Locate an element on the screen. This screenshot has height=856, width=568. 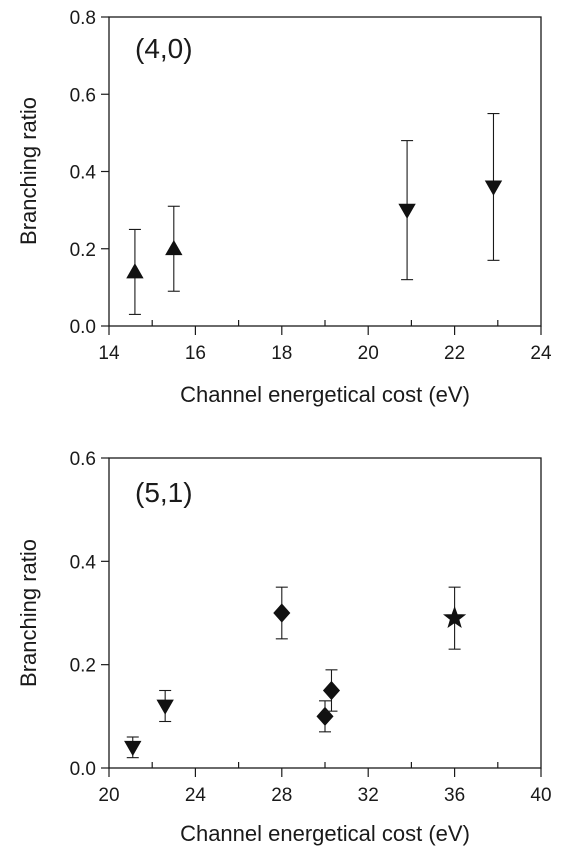
data-points is located at coordinates (295, 672).